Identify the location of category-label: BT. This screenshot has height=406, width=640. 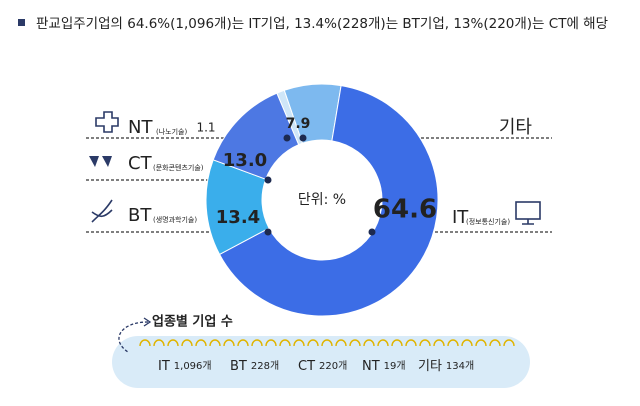
(140, 215).